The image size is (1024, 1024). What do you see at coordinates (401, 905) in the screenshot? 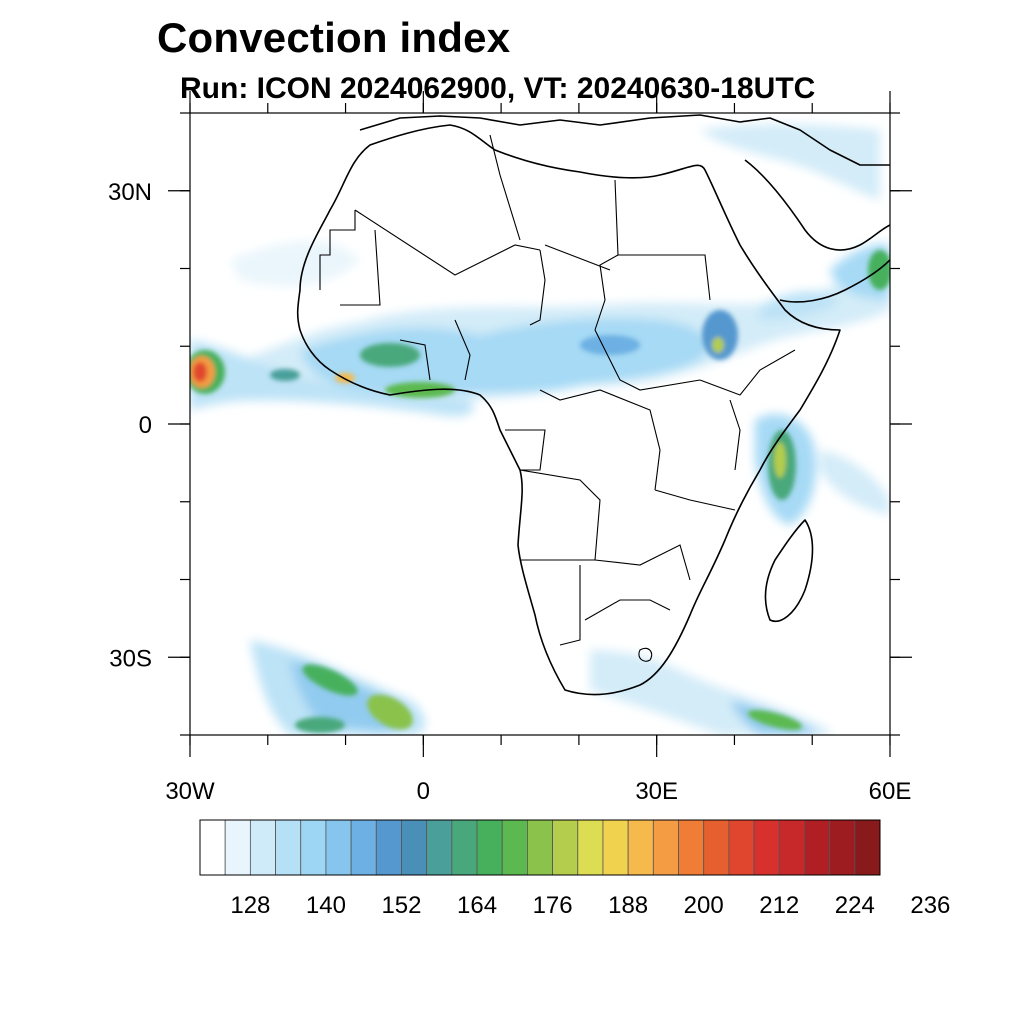
I see `colorbar-label: 152` at bounding box center [401, 905].